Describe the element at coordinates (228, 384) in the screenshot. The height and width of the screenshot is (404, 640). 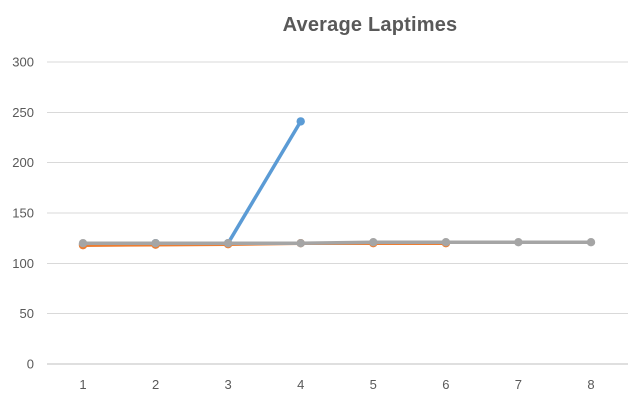
I see `x-tick-label: 3` at that location.